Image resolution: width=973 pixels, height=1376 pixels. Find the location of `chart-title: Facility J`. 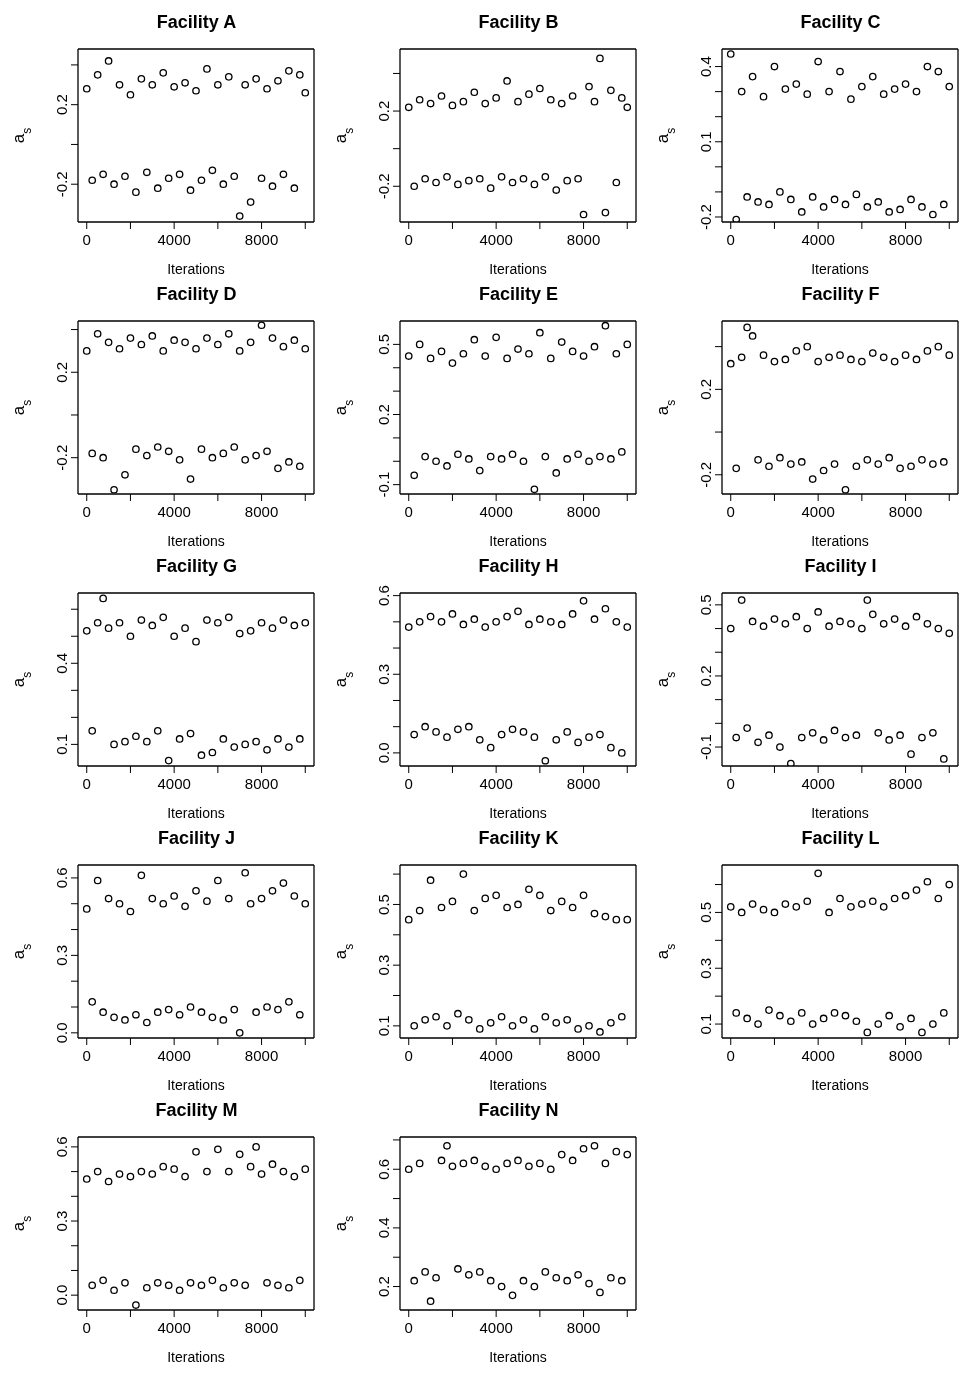

chart-title: Facility J is located at coordinates (196, 838).